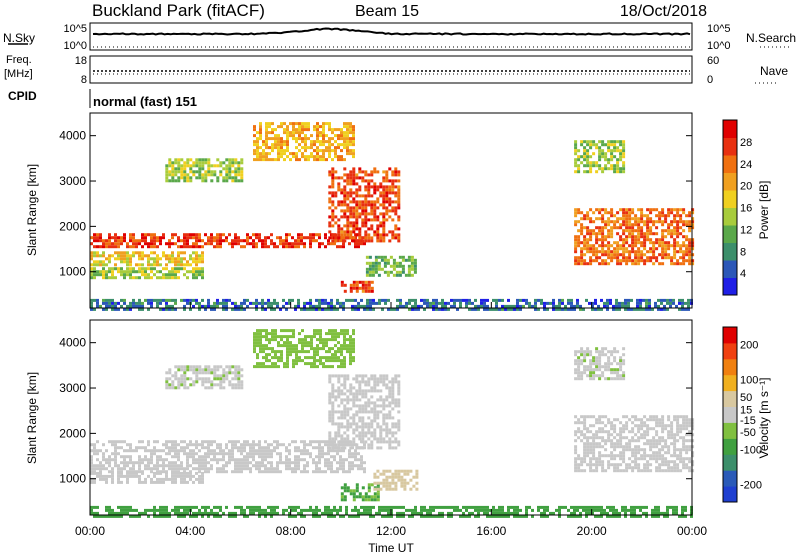 This screenshot has height=554, width=800. What do you see at coordinates (743, 274) in the screenshot?
I see `power-cbar-tick: 4` at bounding box center [743, 274].